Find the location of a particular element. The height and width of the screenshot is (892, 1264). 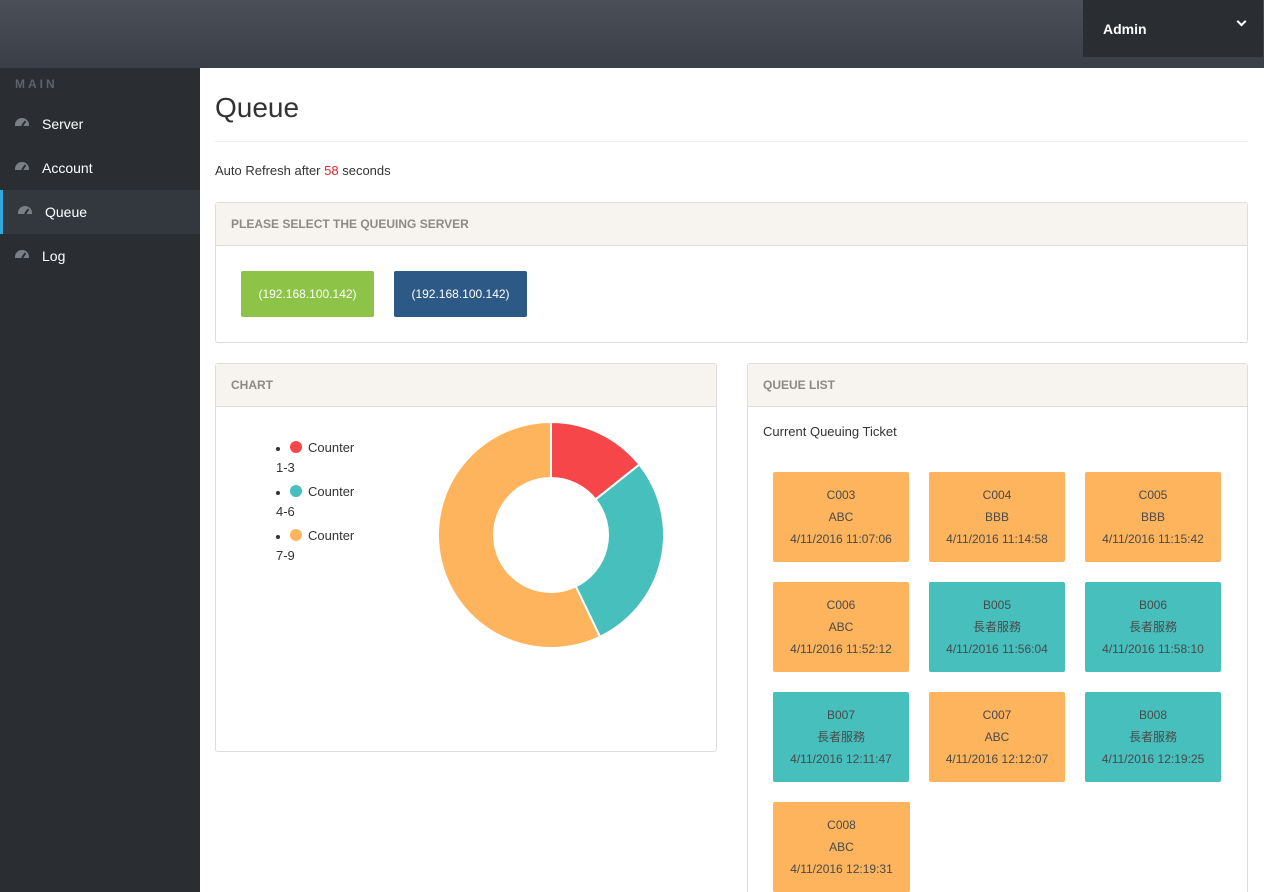

sidebar-item-log: Log is located at coordinates (100, 256).